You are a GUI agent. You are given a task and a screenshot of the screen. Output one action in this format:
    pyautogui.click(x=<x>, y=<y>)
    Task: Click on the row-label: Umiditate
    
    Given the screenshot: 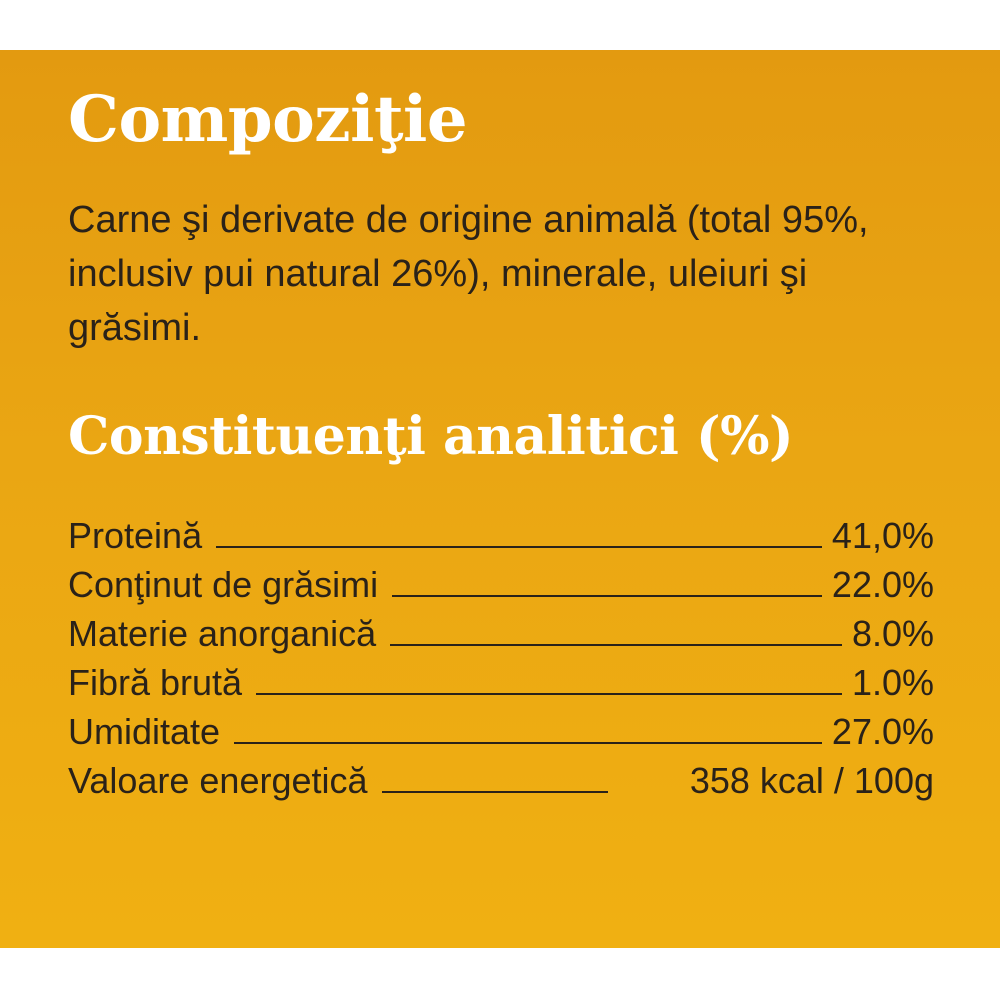 What is the action you would take?
    pyautogui.click(x=144, y=731)
    